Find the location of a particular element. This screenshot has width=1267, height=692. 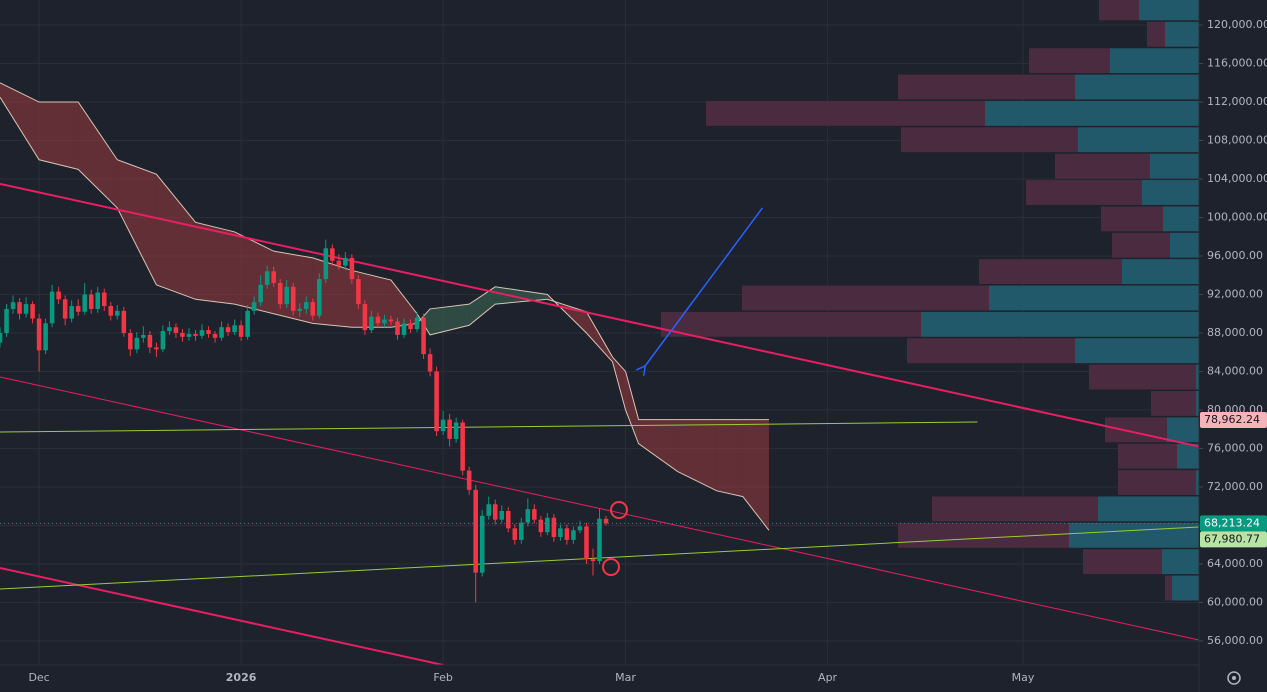

x-tick-label: Apr is located at coordinates (828, 677).